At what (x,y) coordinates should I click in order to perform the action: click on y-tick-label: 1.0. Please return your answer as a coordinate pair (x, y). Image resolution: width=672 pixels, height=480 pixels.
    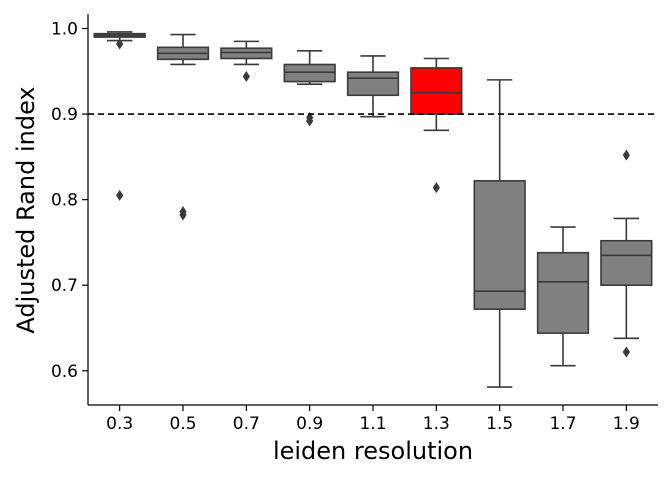
    Looking at the image, I should click on (64, 30).